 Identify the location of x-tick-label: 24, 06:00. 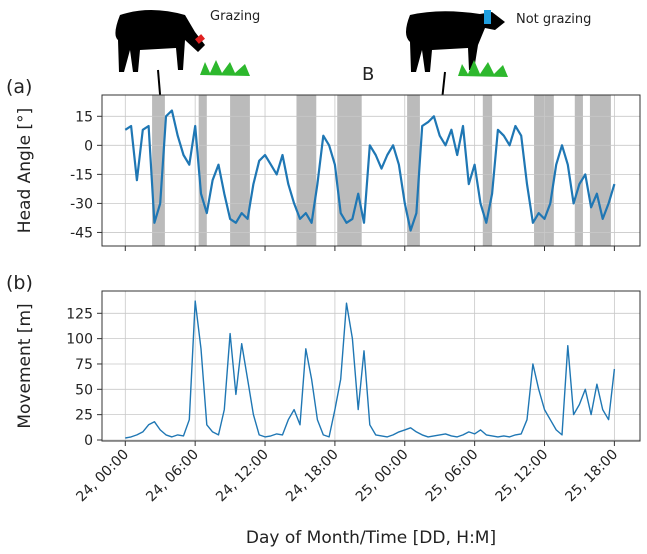
(172, 476).